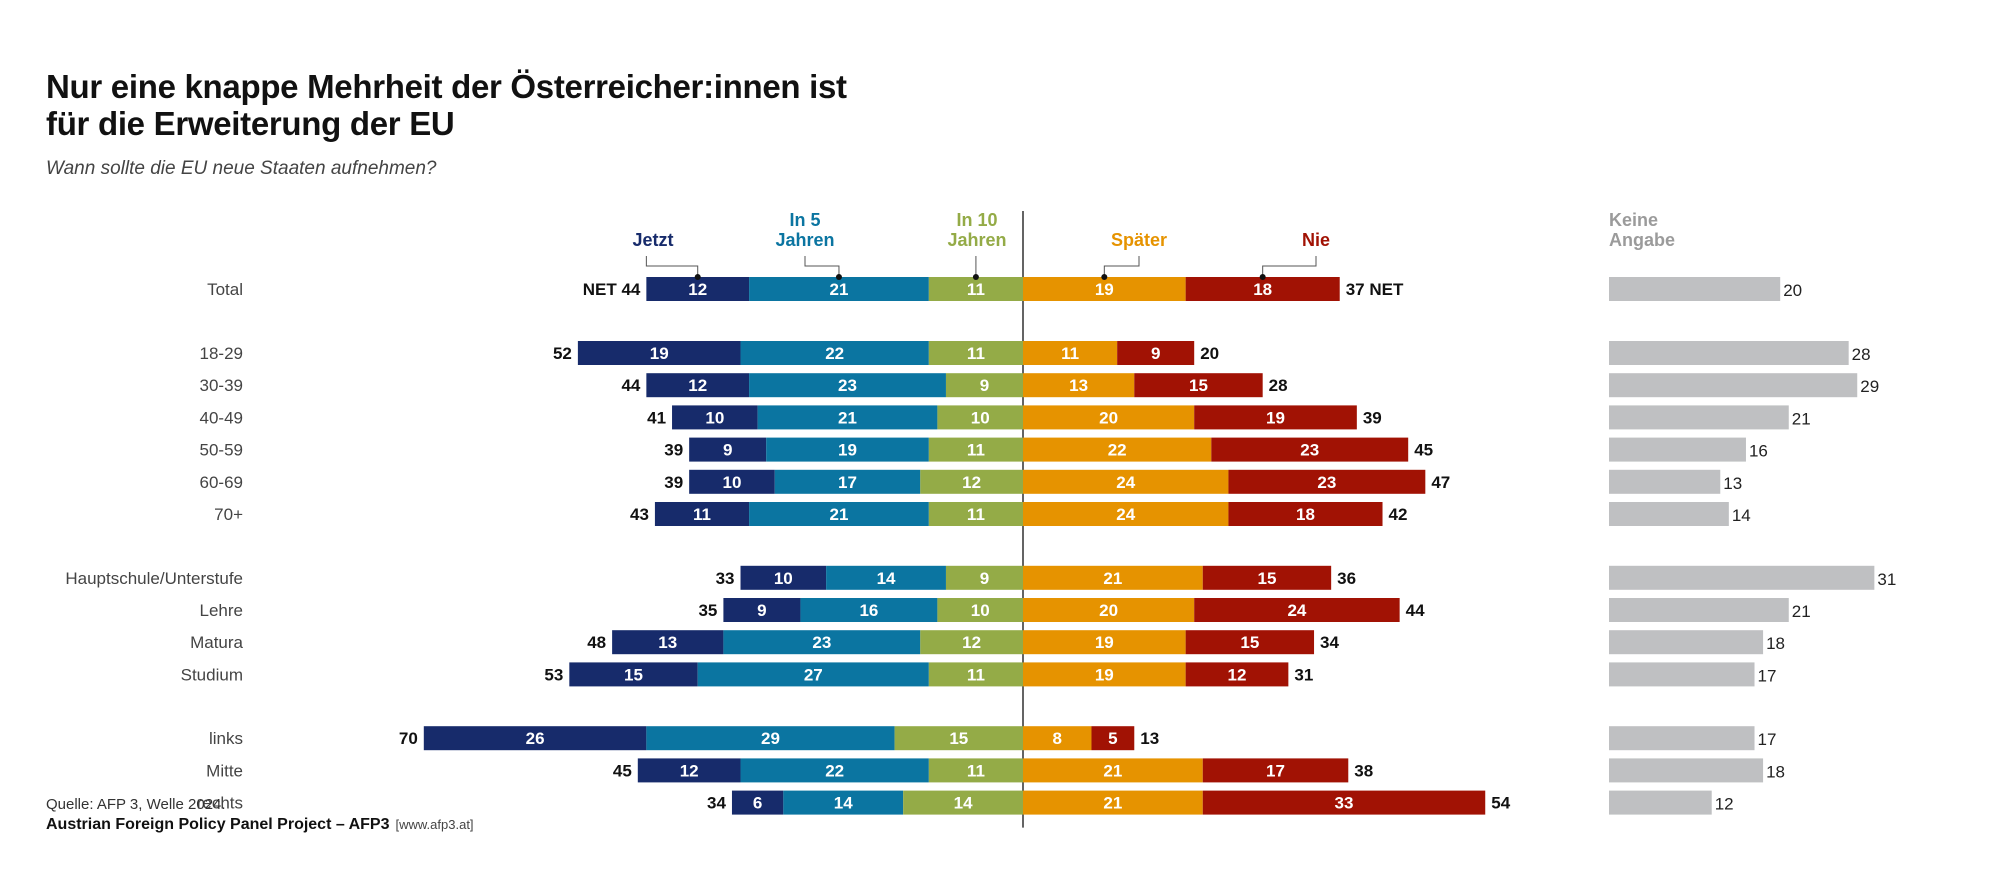  What do you see at coordinates (1375, 289) in the screenshot?
I see `net-right-label: 37 NET` at bounding box center [1375, 289].